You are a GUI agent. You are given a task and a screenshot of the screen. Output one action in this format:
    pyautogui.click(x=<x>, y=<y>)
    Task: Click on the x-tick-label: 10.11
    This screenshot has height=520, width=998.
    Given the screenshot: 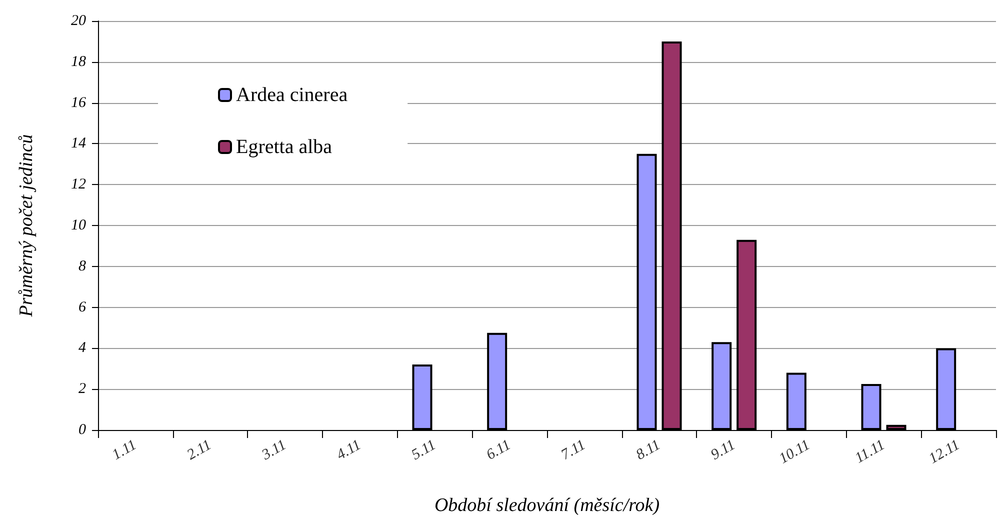 What is the action you would take?
    pyautogui.click(x=794, y=452)
    